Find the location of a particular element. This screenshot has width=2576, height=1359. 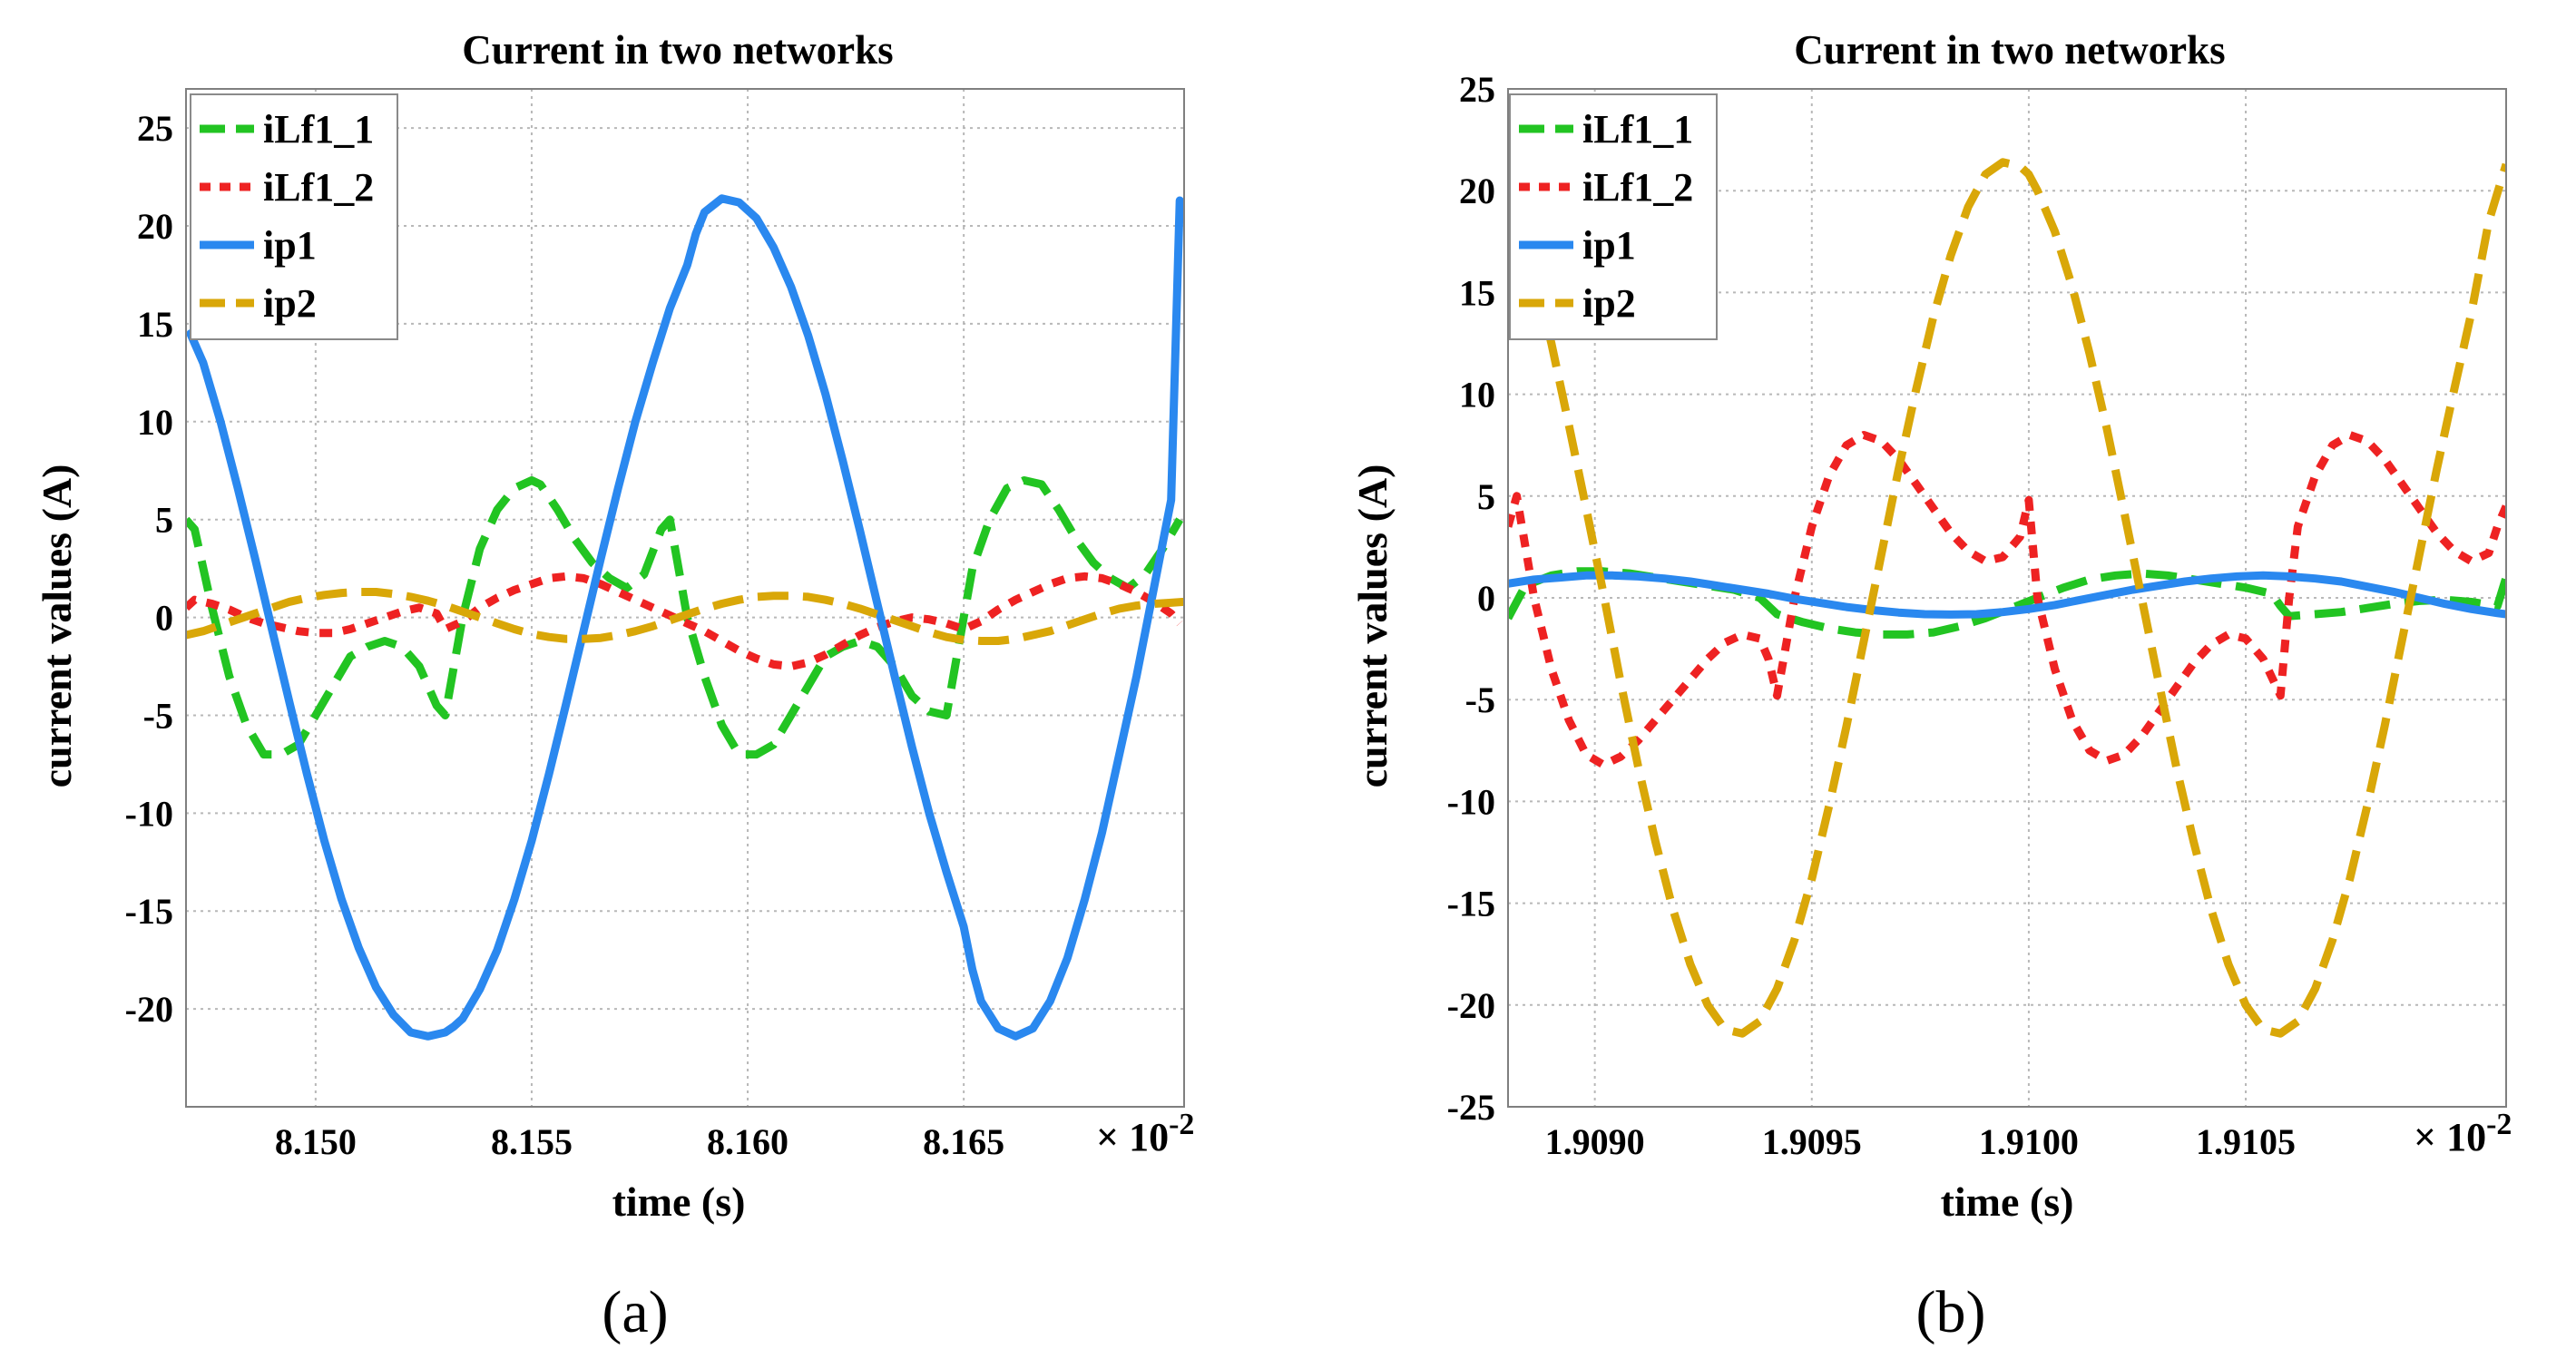

series-line-ip1 is located at coordinates (2007, 595).